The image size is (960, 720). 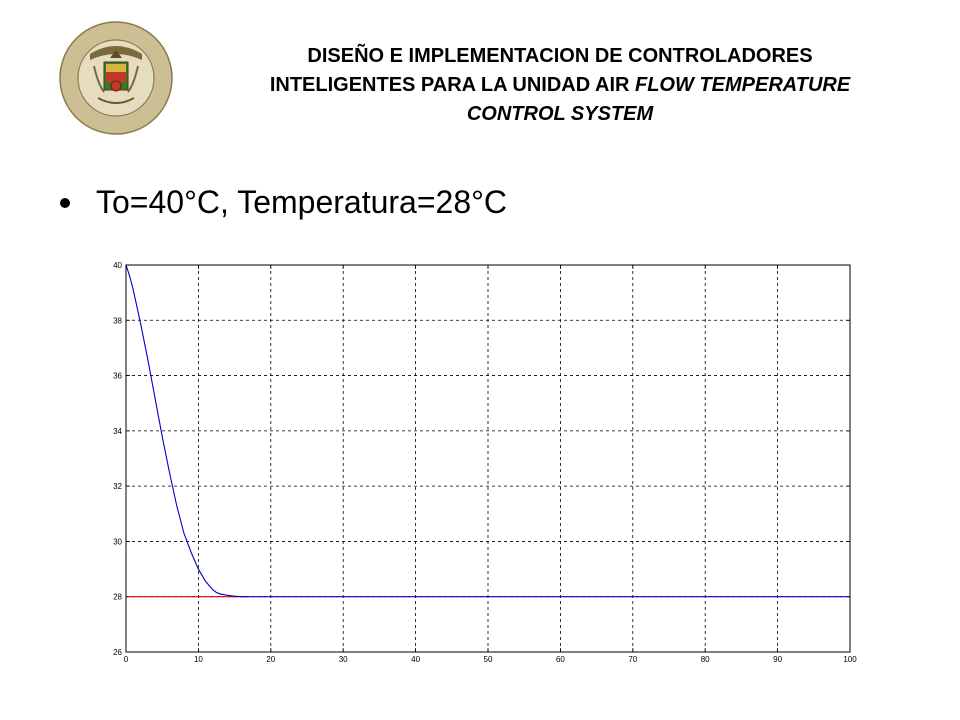 What do you see at coordinates (632, 659) in the screenshot?
I see `x-tick-label: 70` at bounding box center [632, 659].